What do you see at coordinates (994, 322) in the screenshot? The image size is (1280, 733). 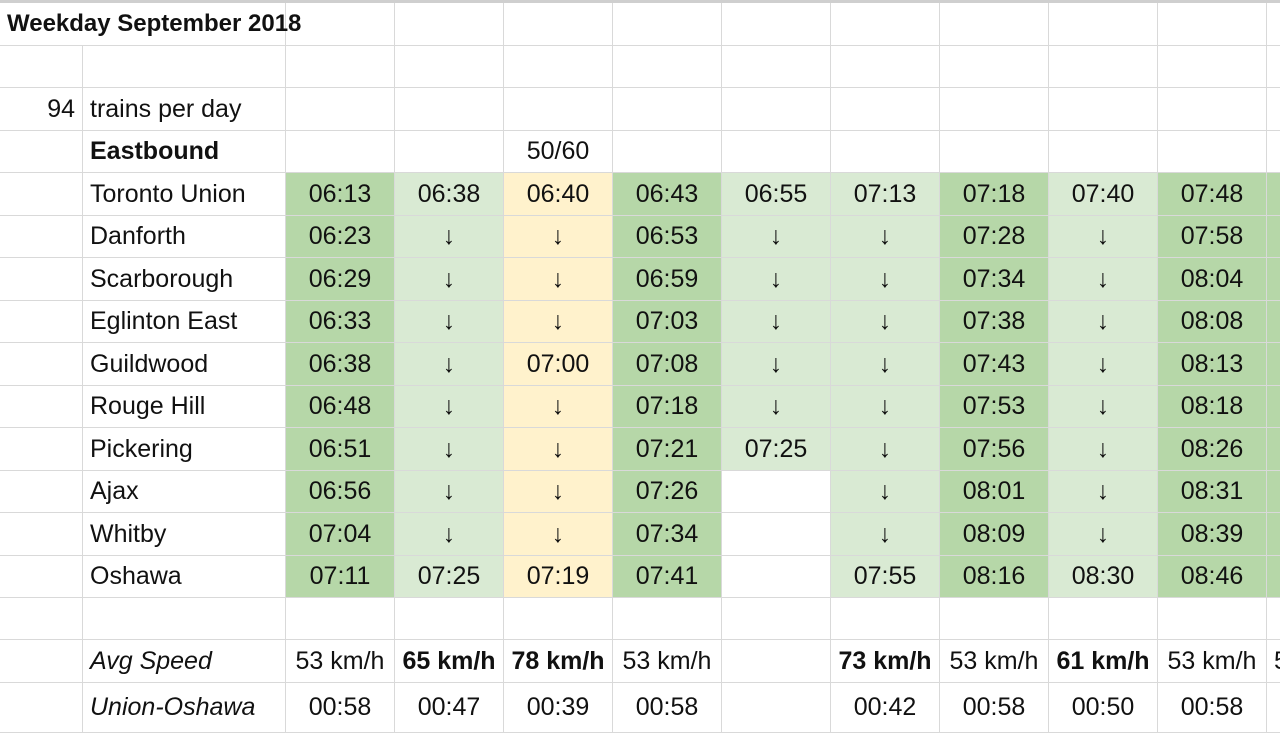 I see `time-cell: 07:38` at bounding box center [994, 322].